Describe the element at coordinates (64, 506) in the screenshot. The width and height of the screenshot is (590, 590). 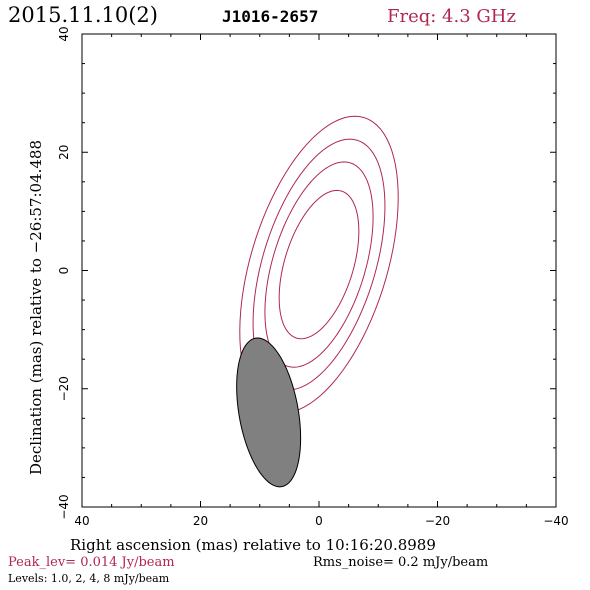
I see `y-tick-label: −40` at that location.